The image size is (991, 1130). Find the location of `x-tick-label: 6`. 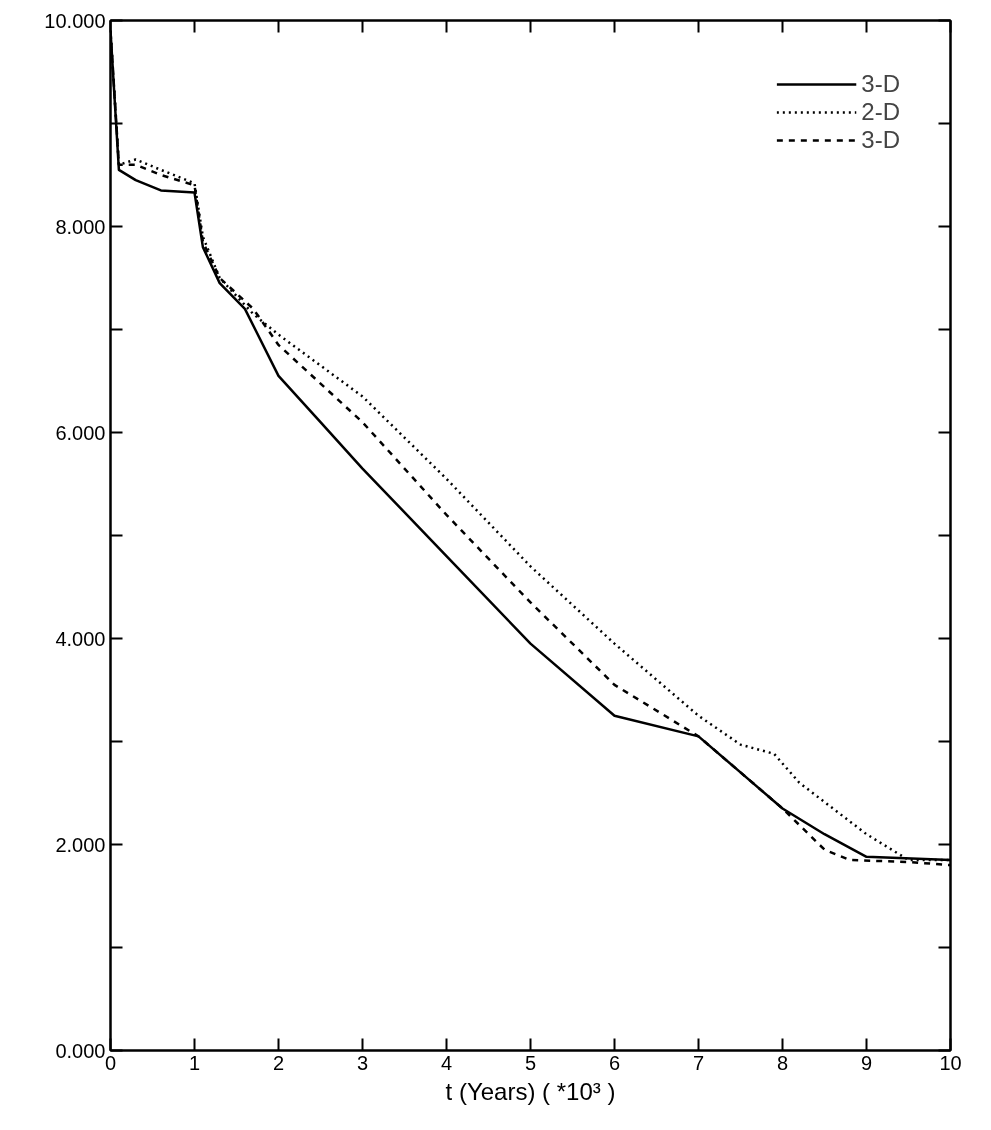

x-tick-label: 6 is located at coordinates (614, 1062).